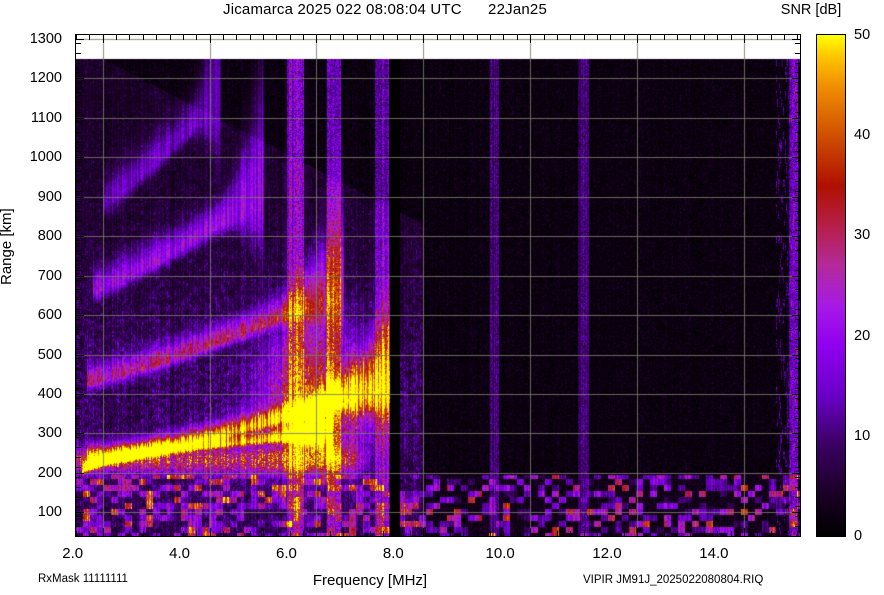 Image resolution: width=884 pixels, height=595 pixels. I want to click on colorbar-gradient, so click(831, 285).